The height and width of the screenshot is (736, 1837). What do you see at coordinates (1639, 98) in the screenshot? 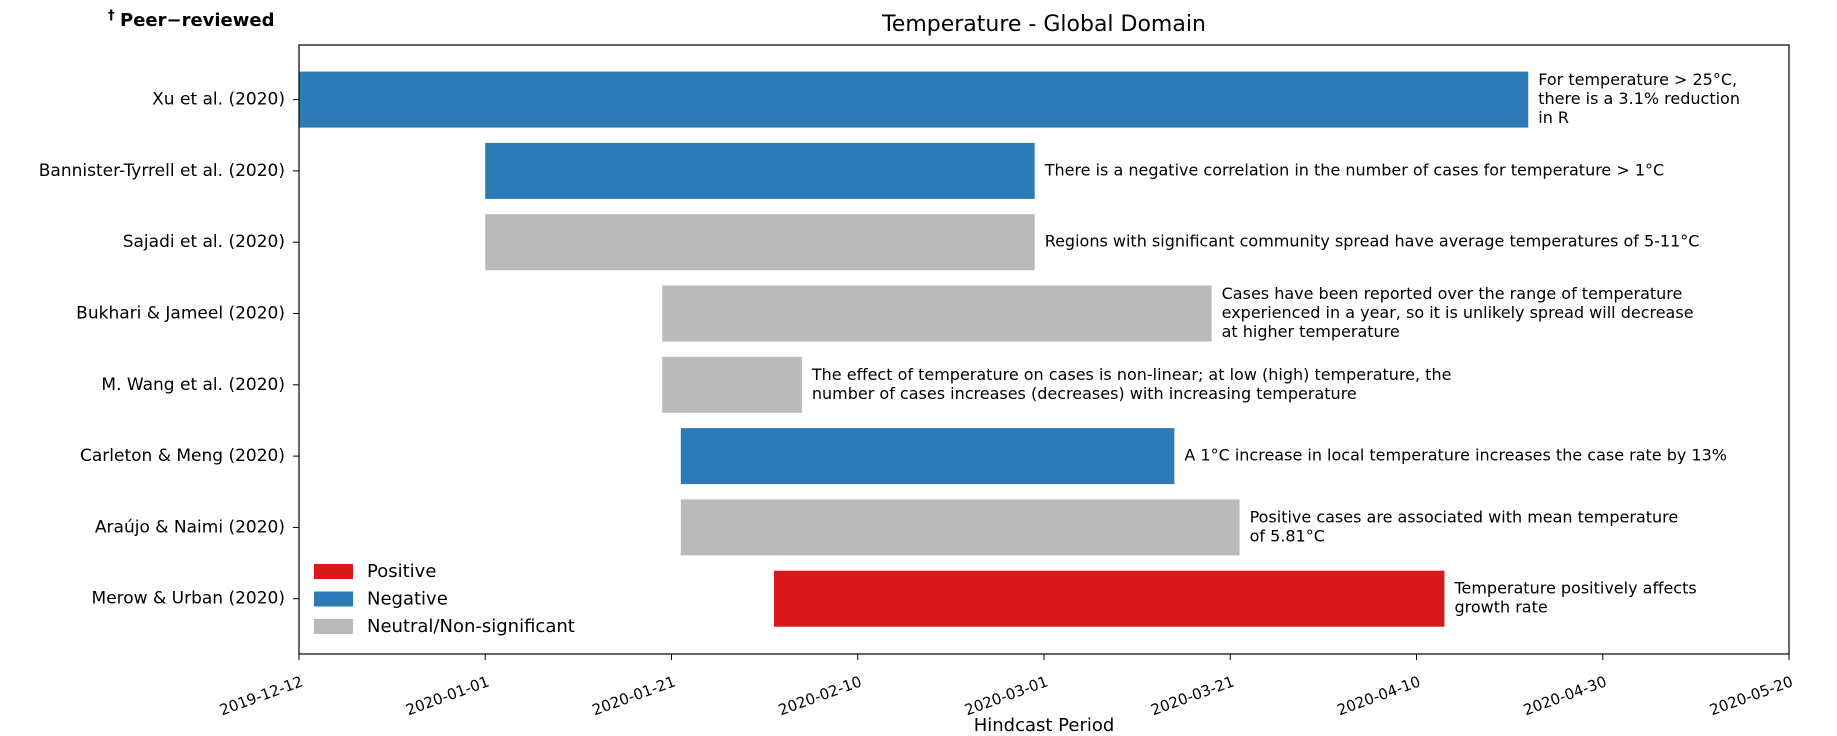
I see `annotation: there is a 3.1% reduction` at bounding box center [1639, 98].